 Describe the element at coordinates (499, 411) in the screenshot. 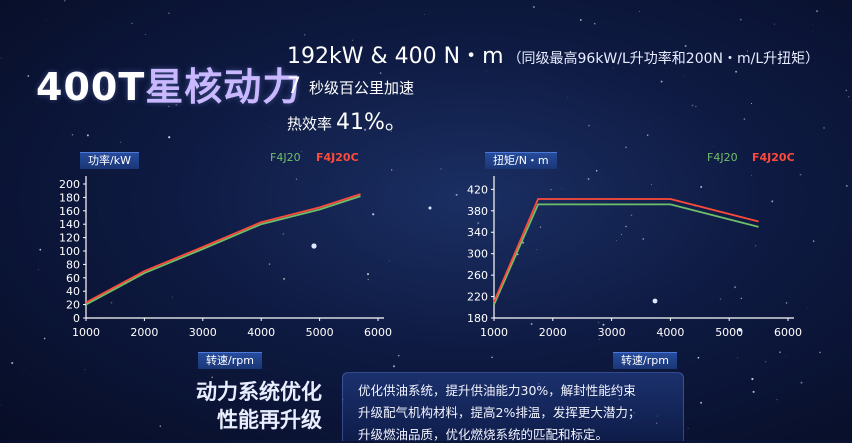

I see `info-line-2: 升级配气机构材料，提高2%排温，发挥更大潜力；` at that location.